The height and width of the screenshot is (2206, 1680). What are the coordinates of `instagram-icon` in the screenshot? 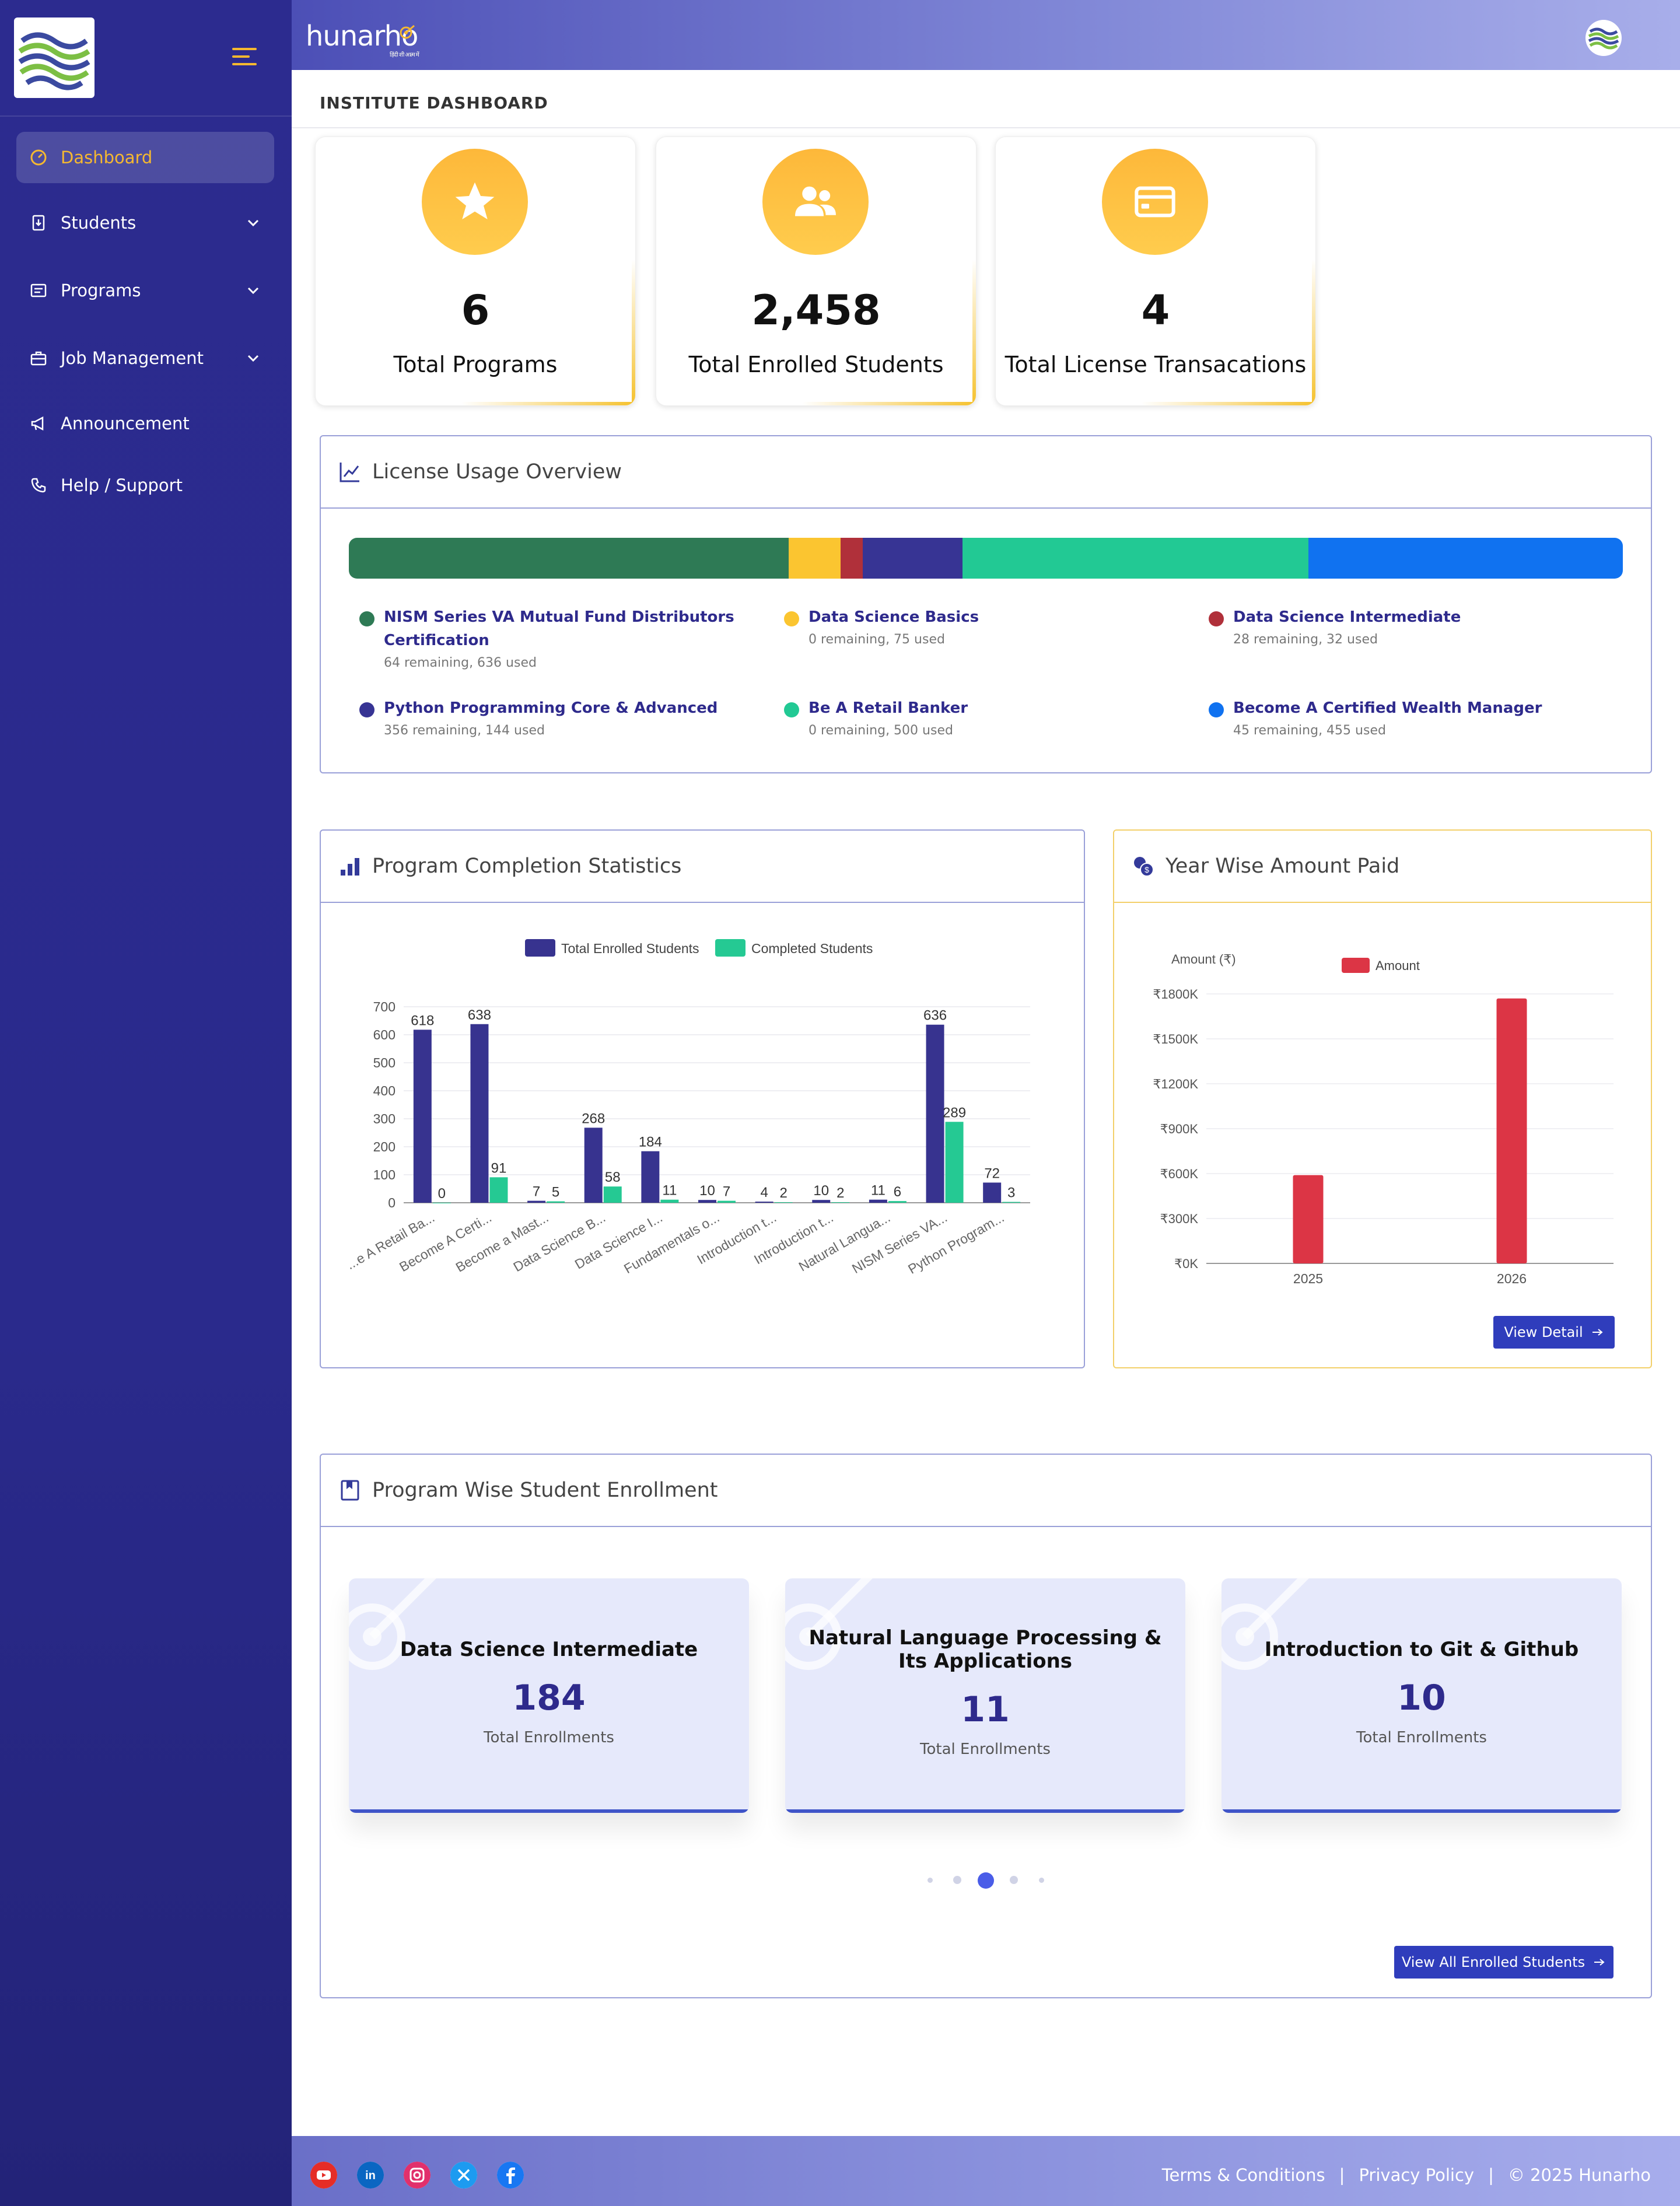 It's located at (417, 2175).